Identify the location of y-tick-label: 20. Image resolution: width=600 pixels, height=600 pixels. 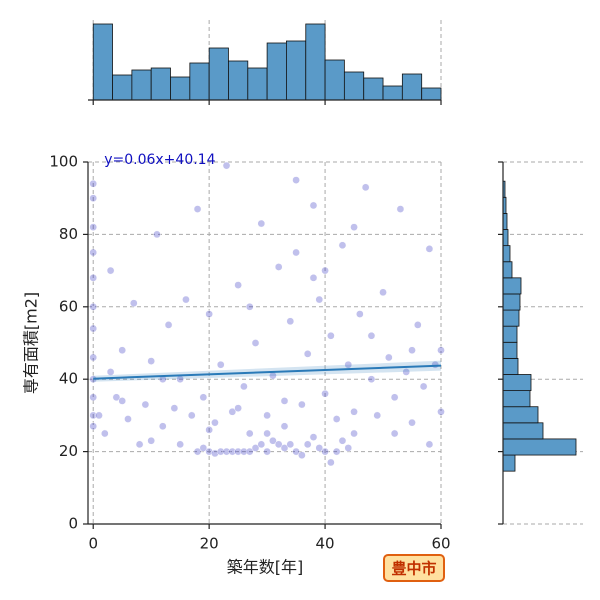
(68, 451).